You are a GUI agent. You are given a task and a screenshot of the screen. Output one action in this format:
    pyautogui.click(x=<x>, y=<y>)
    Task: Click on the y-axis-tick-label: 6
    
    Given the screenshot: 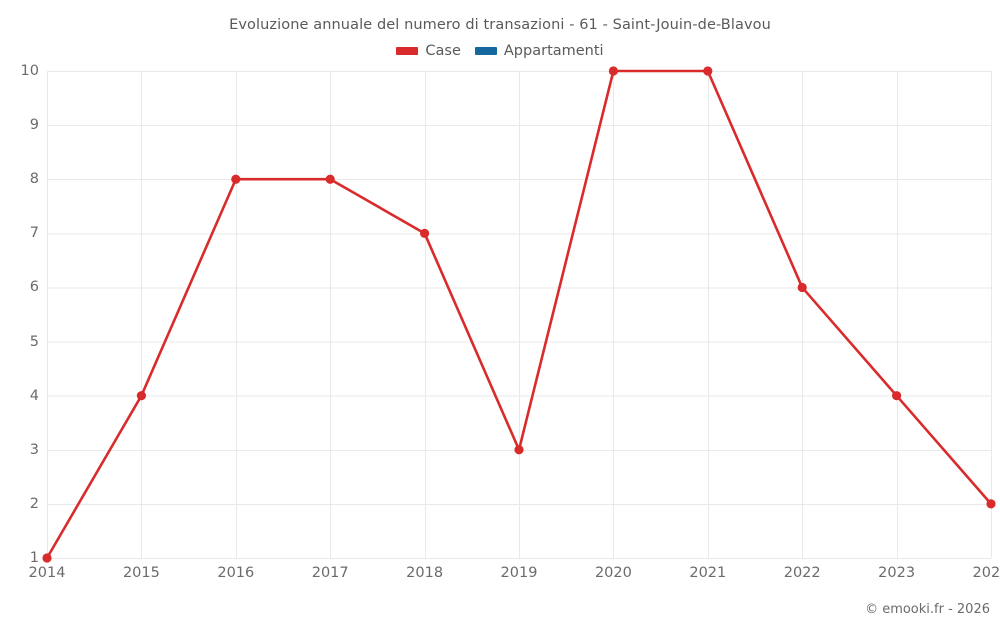 What is the action you would take?
    pyautogui.click(x=34, y=287)
    